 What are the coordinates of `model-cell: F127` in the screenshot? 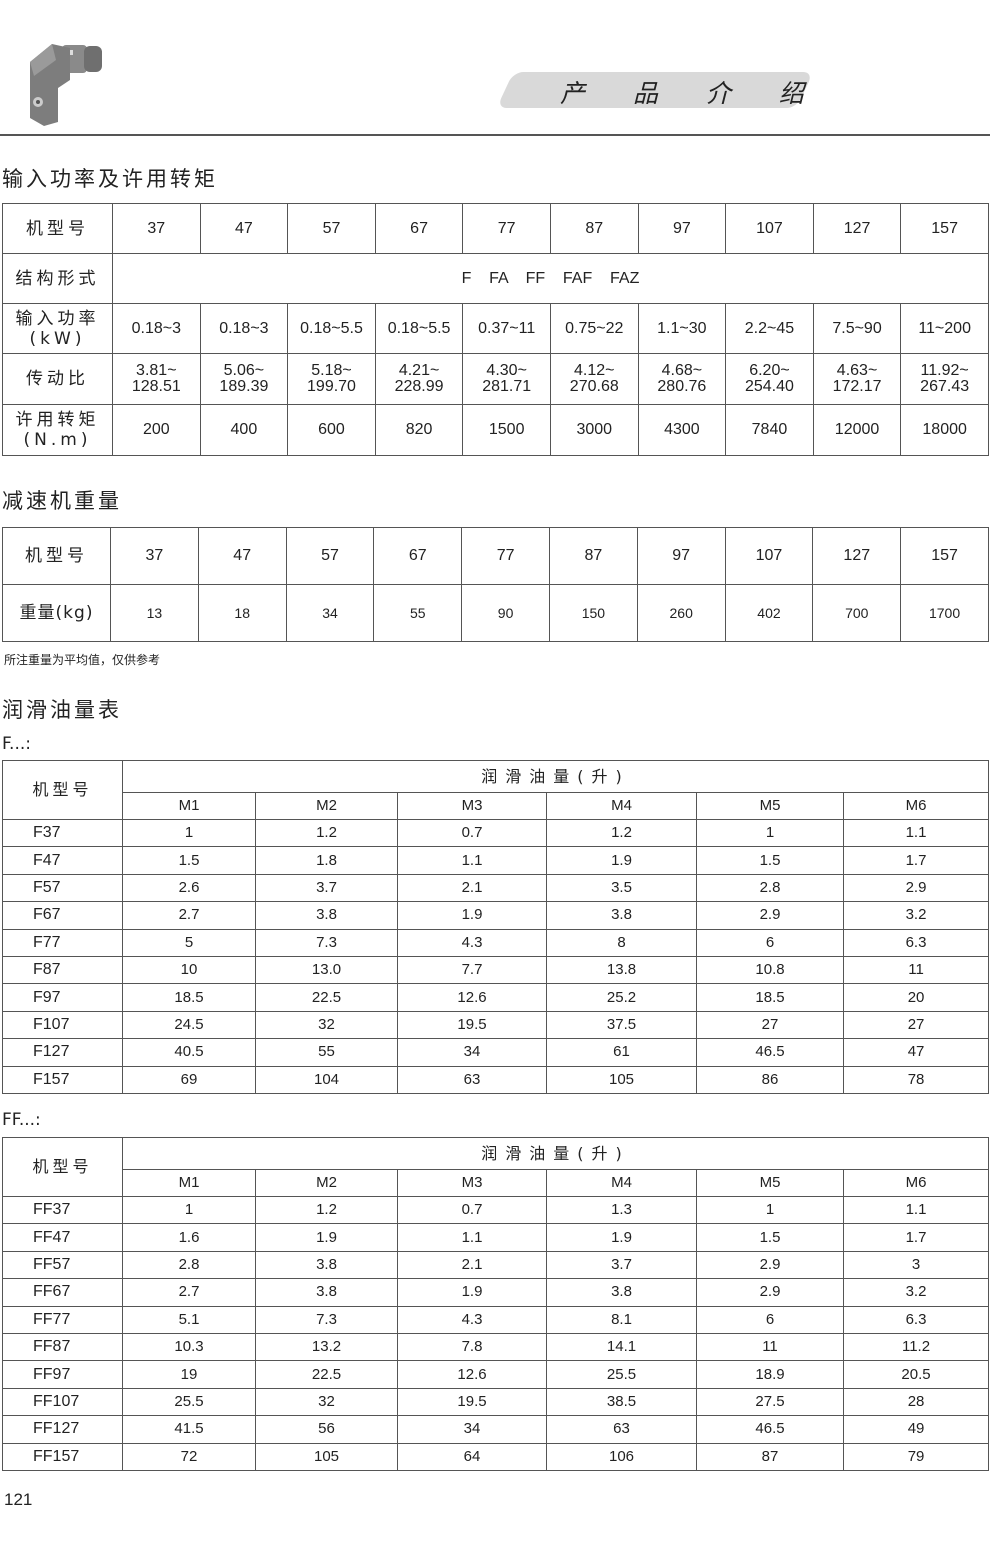 It's located at (62, 1052).